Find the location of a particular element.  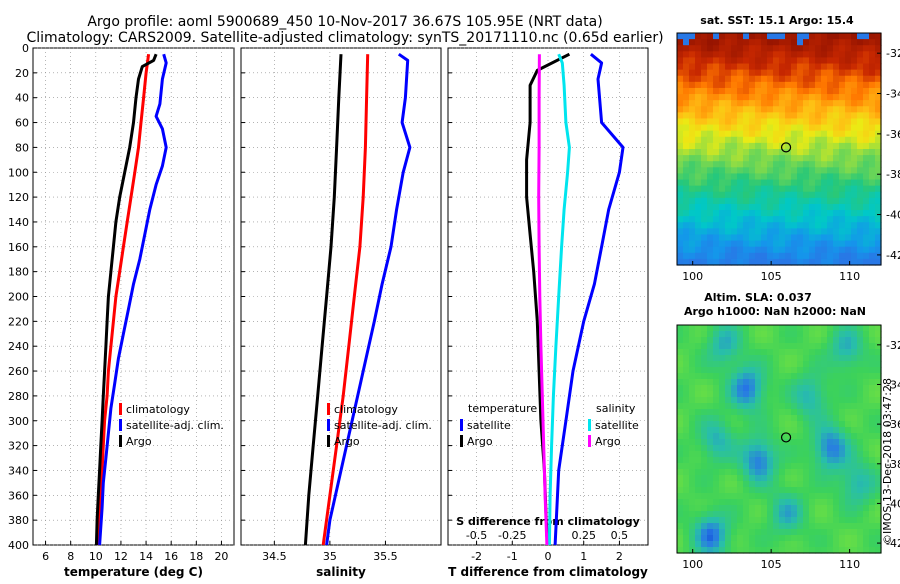

secondary-x-tick-label: 0.5 is located at coordinates (620, 535).